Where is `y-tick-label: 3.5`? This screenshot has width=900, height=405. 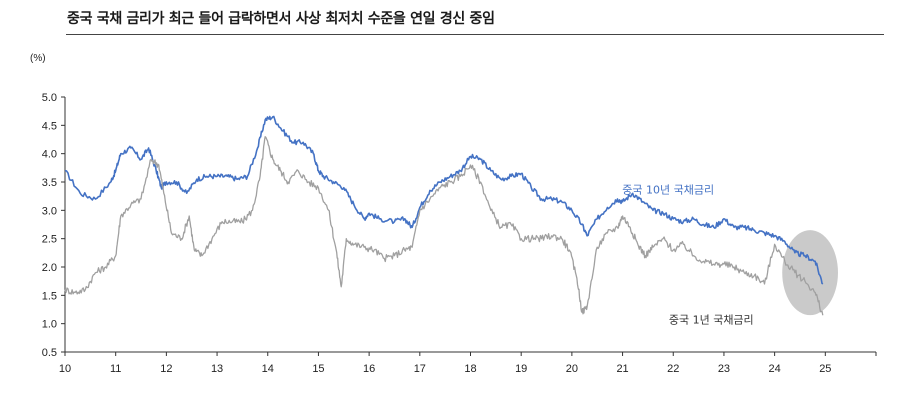 y-tick-label: 3.5 is located at coordinates (49, 183).